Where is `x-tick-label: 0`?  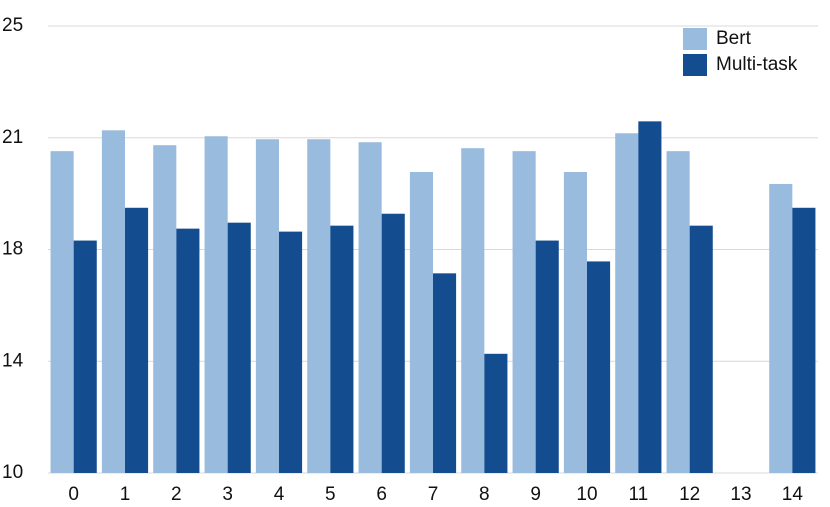 x-tick-label: 0 is located at coordinates (73, 494).